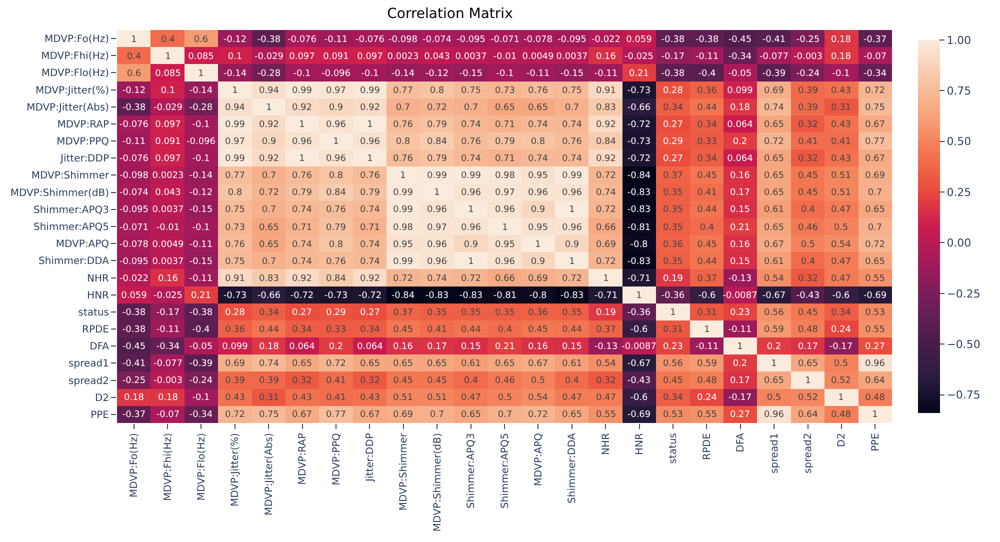 This screenshot has height=542, width=1000. Describe the element at coordinates (168, 91) in the screenshot. I see `data-label: 0.1` at that location.